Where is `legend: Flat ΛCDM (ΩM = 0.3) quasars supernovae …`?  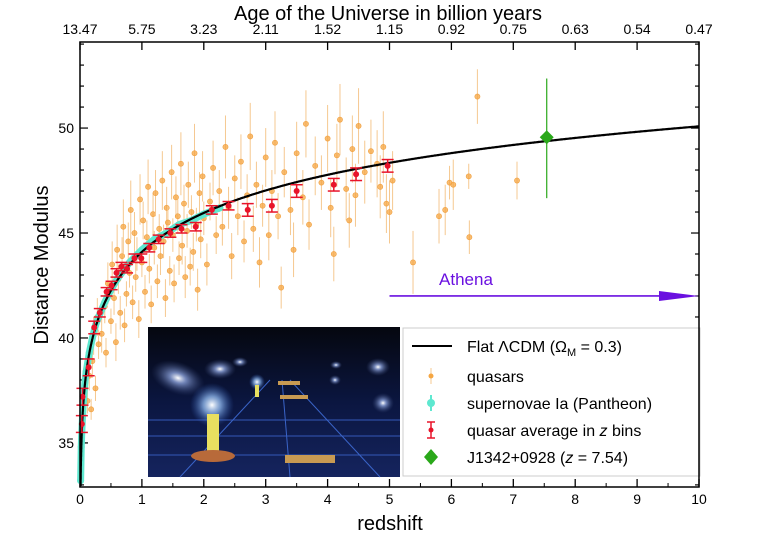 legend: Flat ΛCDM (ΩM = 0.3) quasars supernovae … is located at coordinates (551, 402).